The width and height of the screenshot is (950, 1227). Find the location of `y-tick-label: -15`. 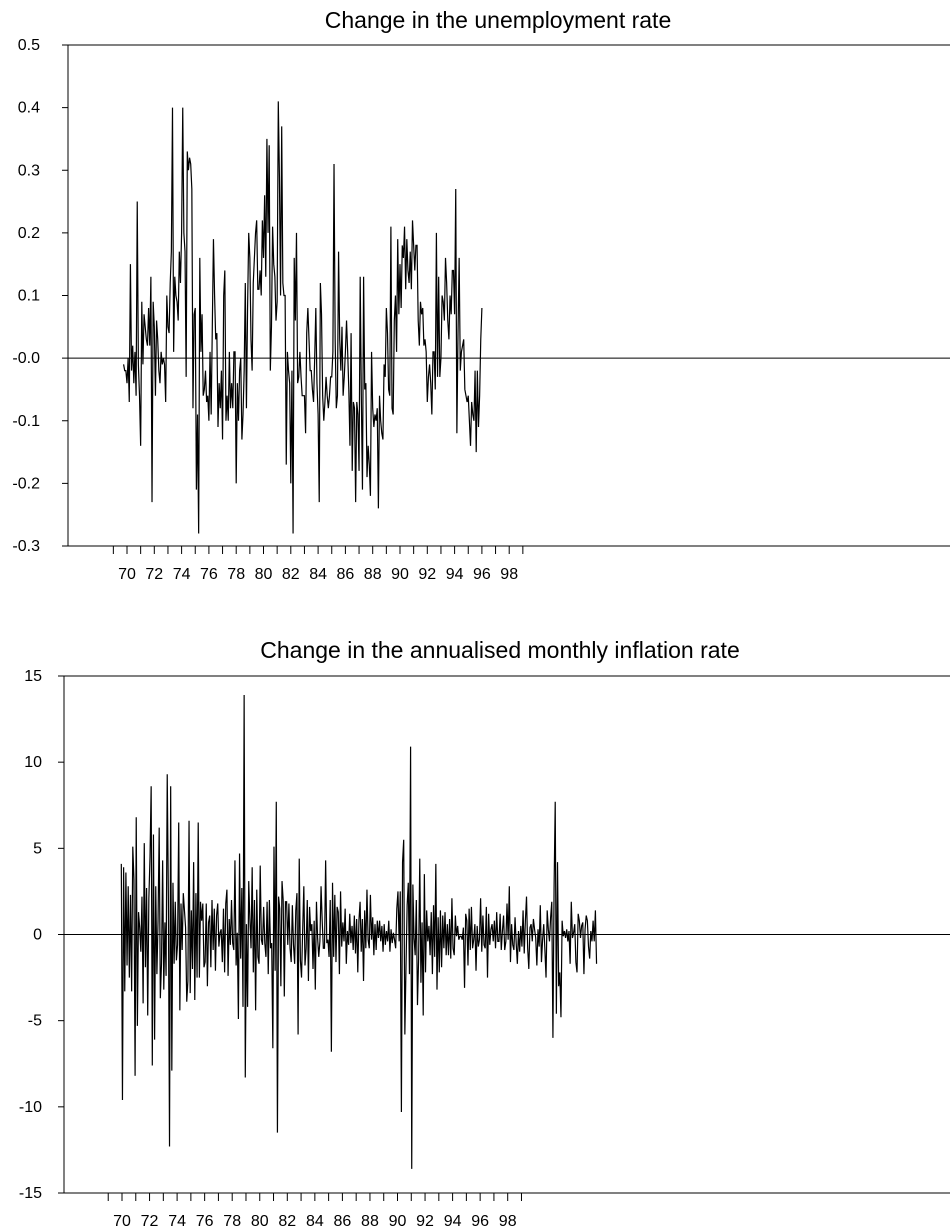

y-tick-label: -15 is located at coordinates (30, 1193).